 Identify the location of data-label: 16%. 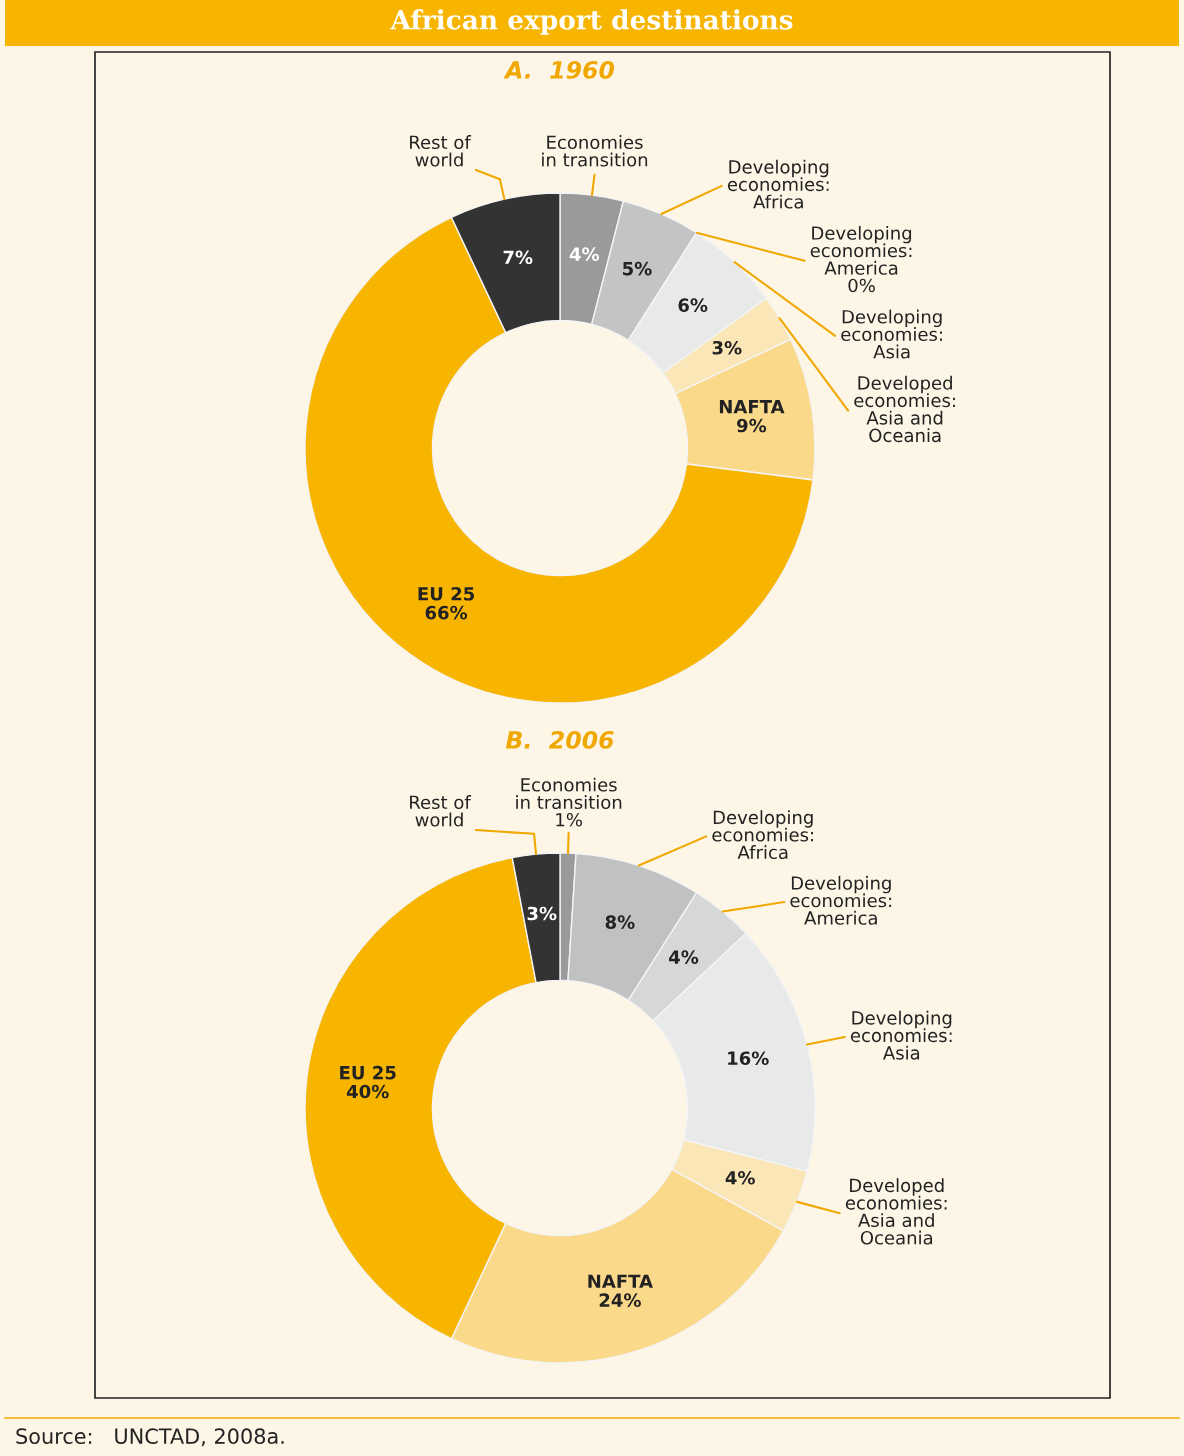
(748, 1058).